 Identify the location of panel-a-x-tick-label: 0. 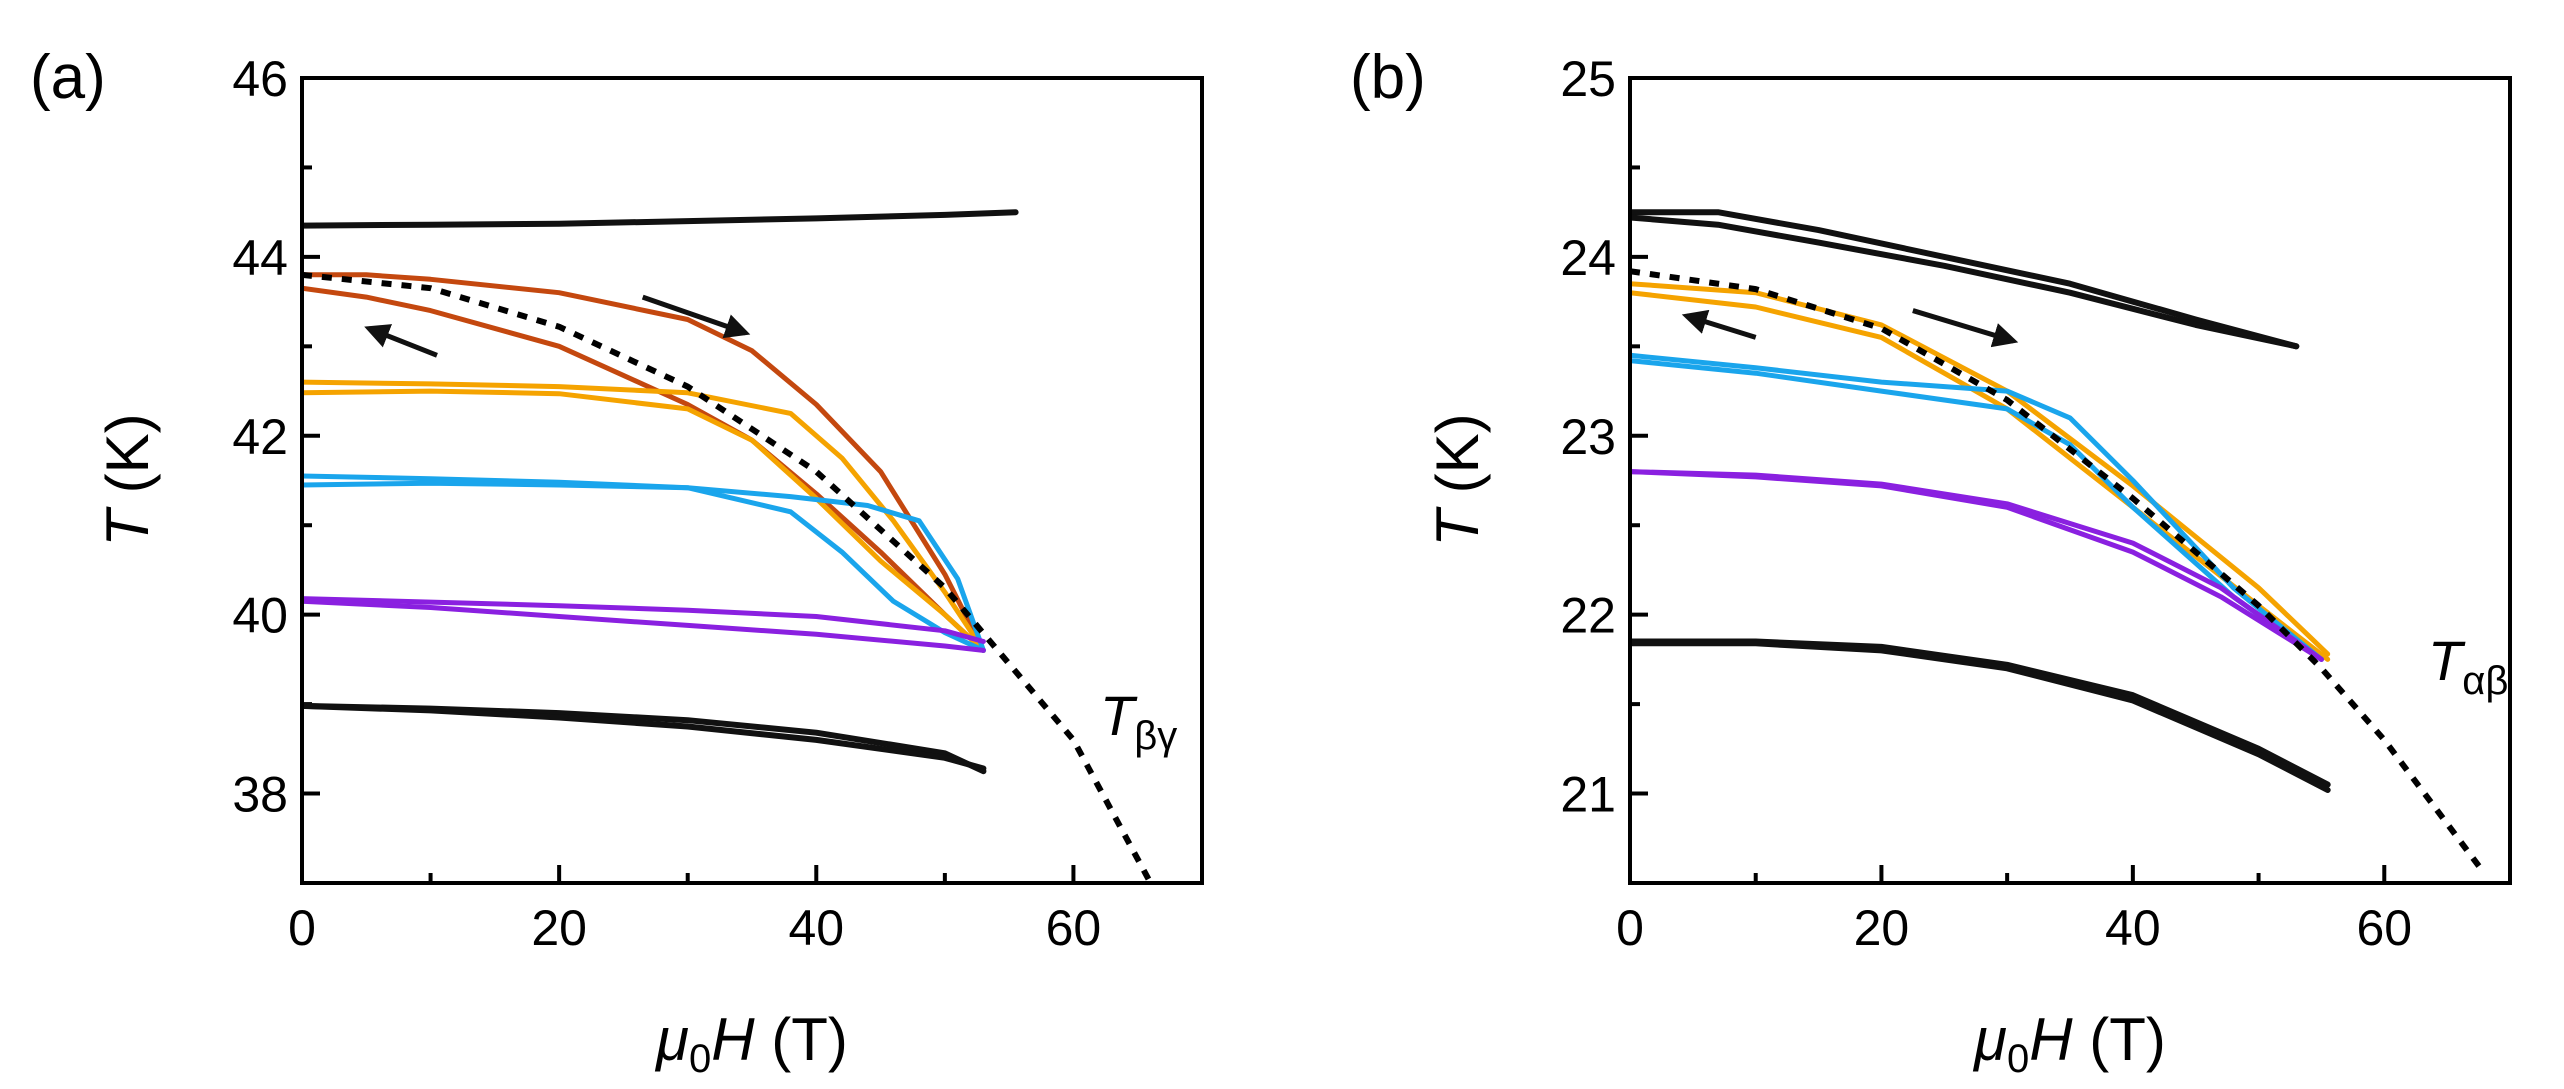
(302, 928).